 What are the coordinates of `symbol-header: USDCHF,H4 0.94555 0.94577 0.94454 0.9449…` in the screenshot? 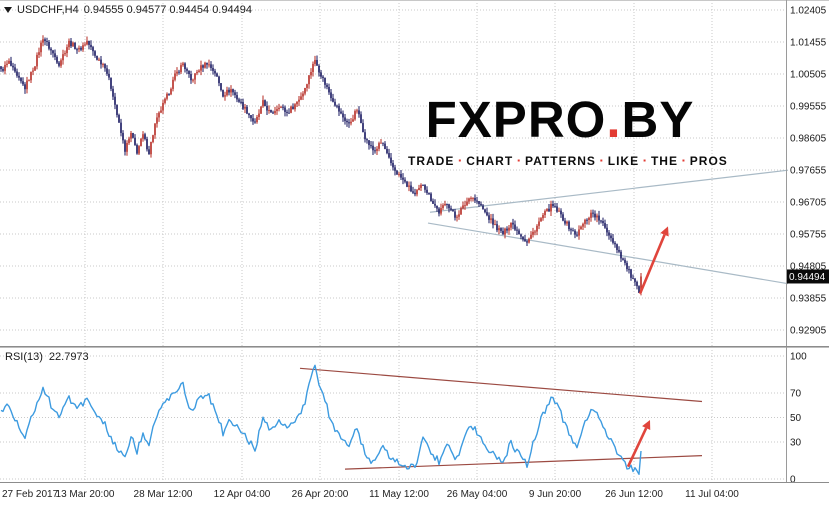 It's located at (128, 10).